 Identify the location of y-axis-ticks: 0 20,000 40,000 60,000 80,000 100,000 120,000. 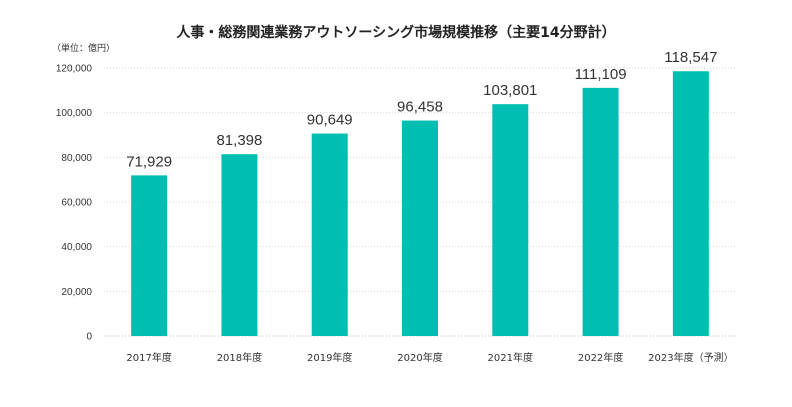
(74, 203).